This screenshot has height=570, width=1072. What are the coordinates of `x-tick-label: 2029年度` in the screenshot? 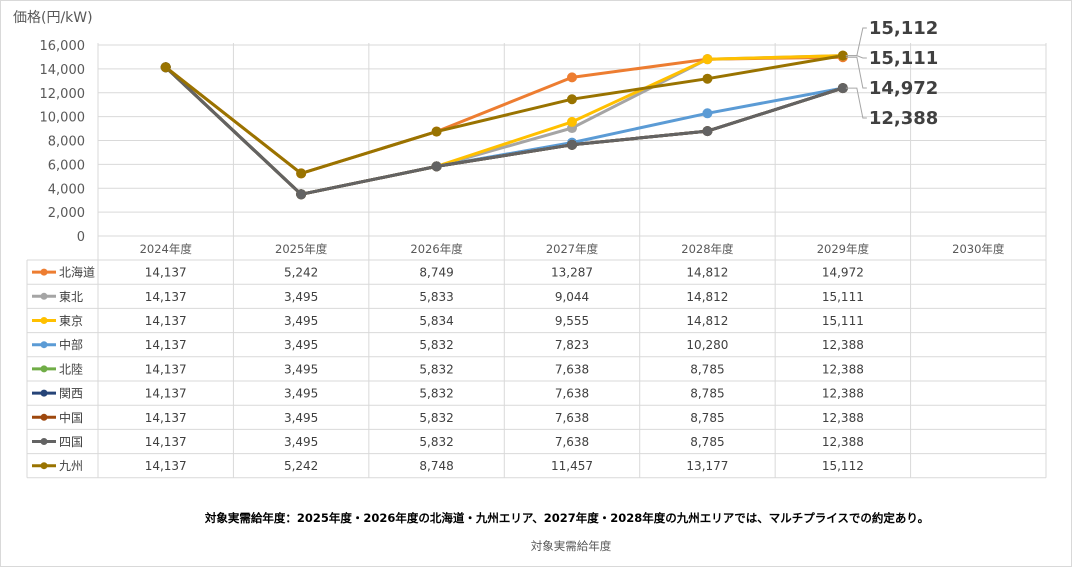 It's located at (843, 249).